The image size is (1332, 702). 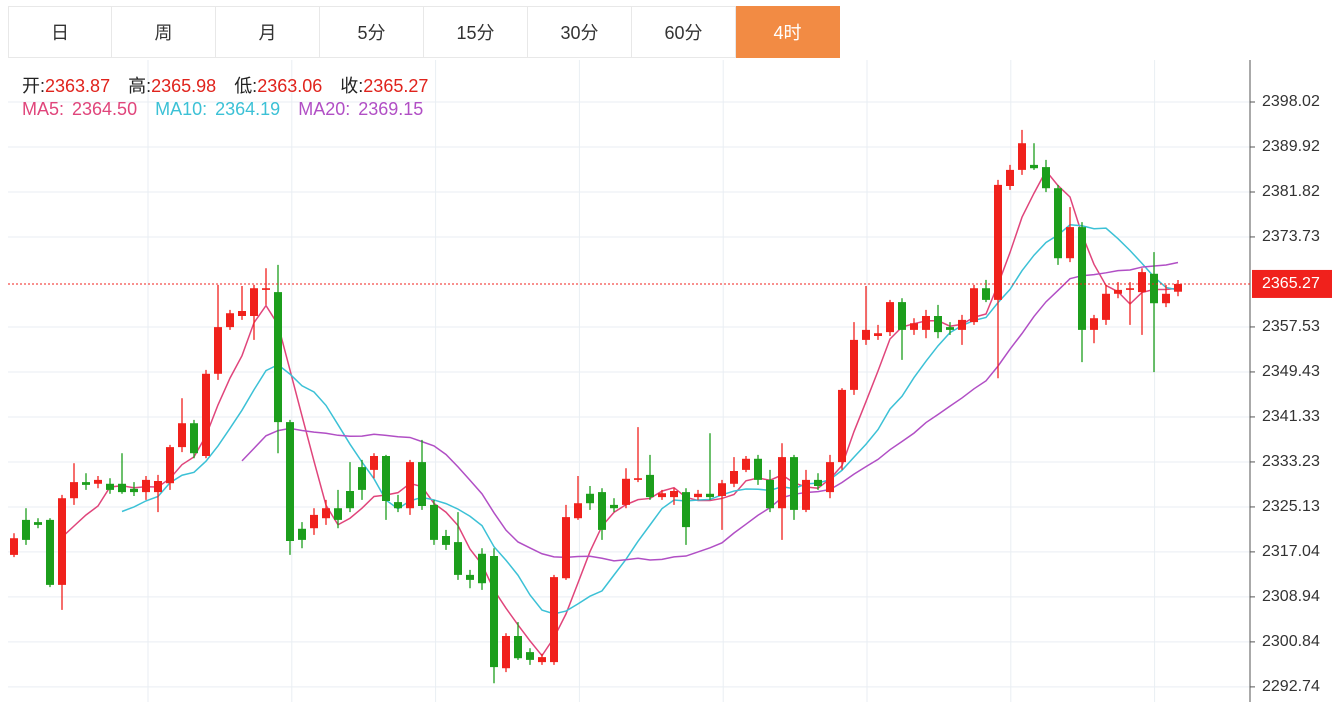 What do you see at coordinates (105, 109) in the screenshot?
I see `ma-value: 2364.50` at bounding box center [105, 109].